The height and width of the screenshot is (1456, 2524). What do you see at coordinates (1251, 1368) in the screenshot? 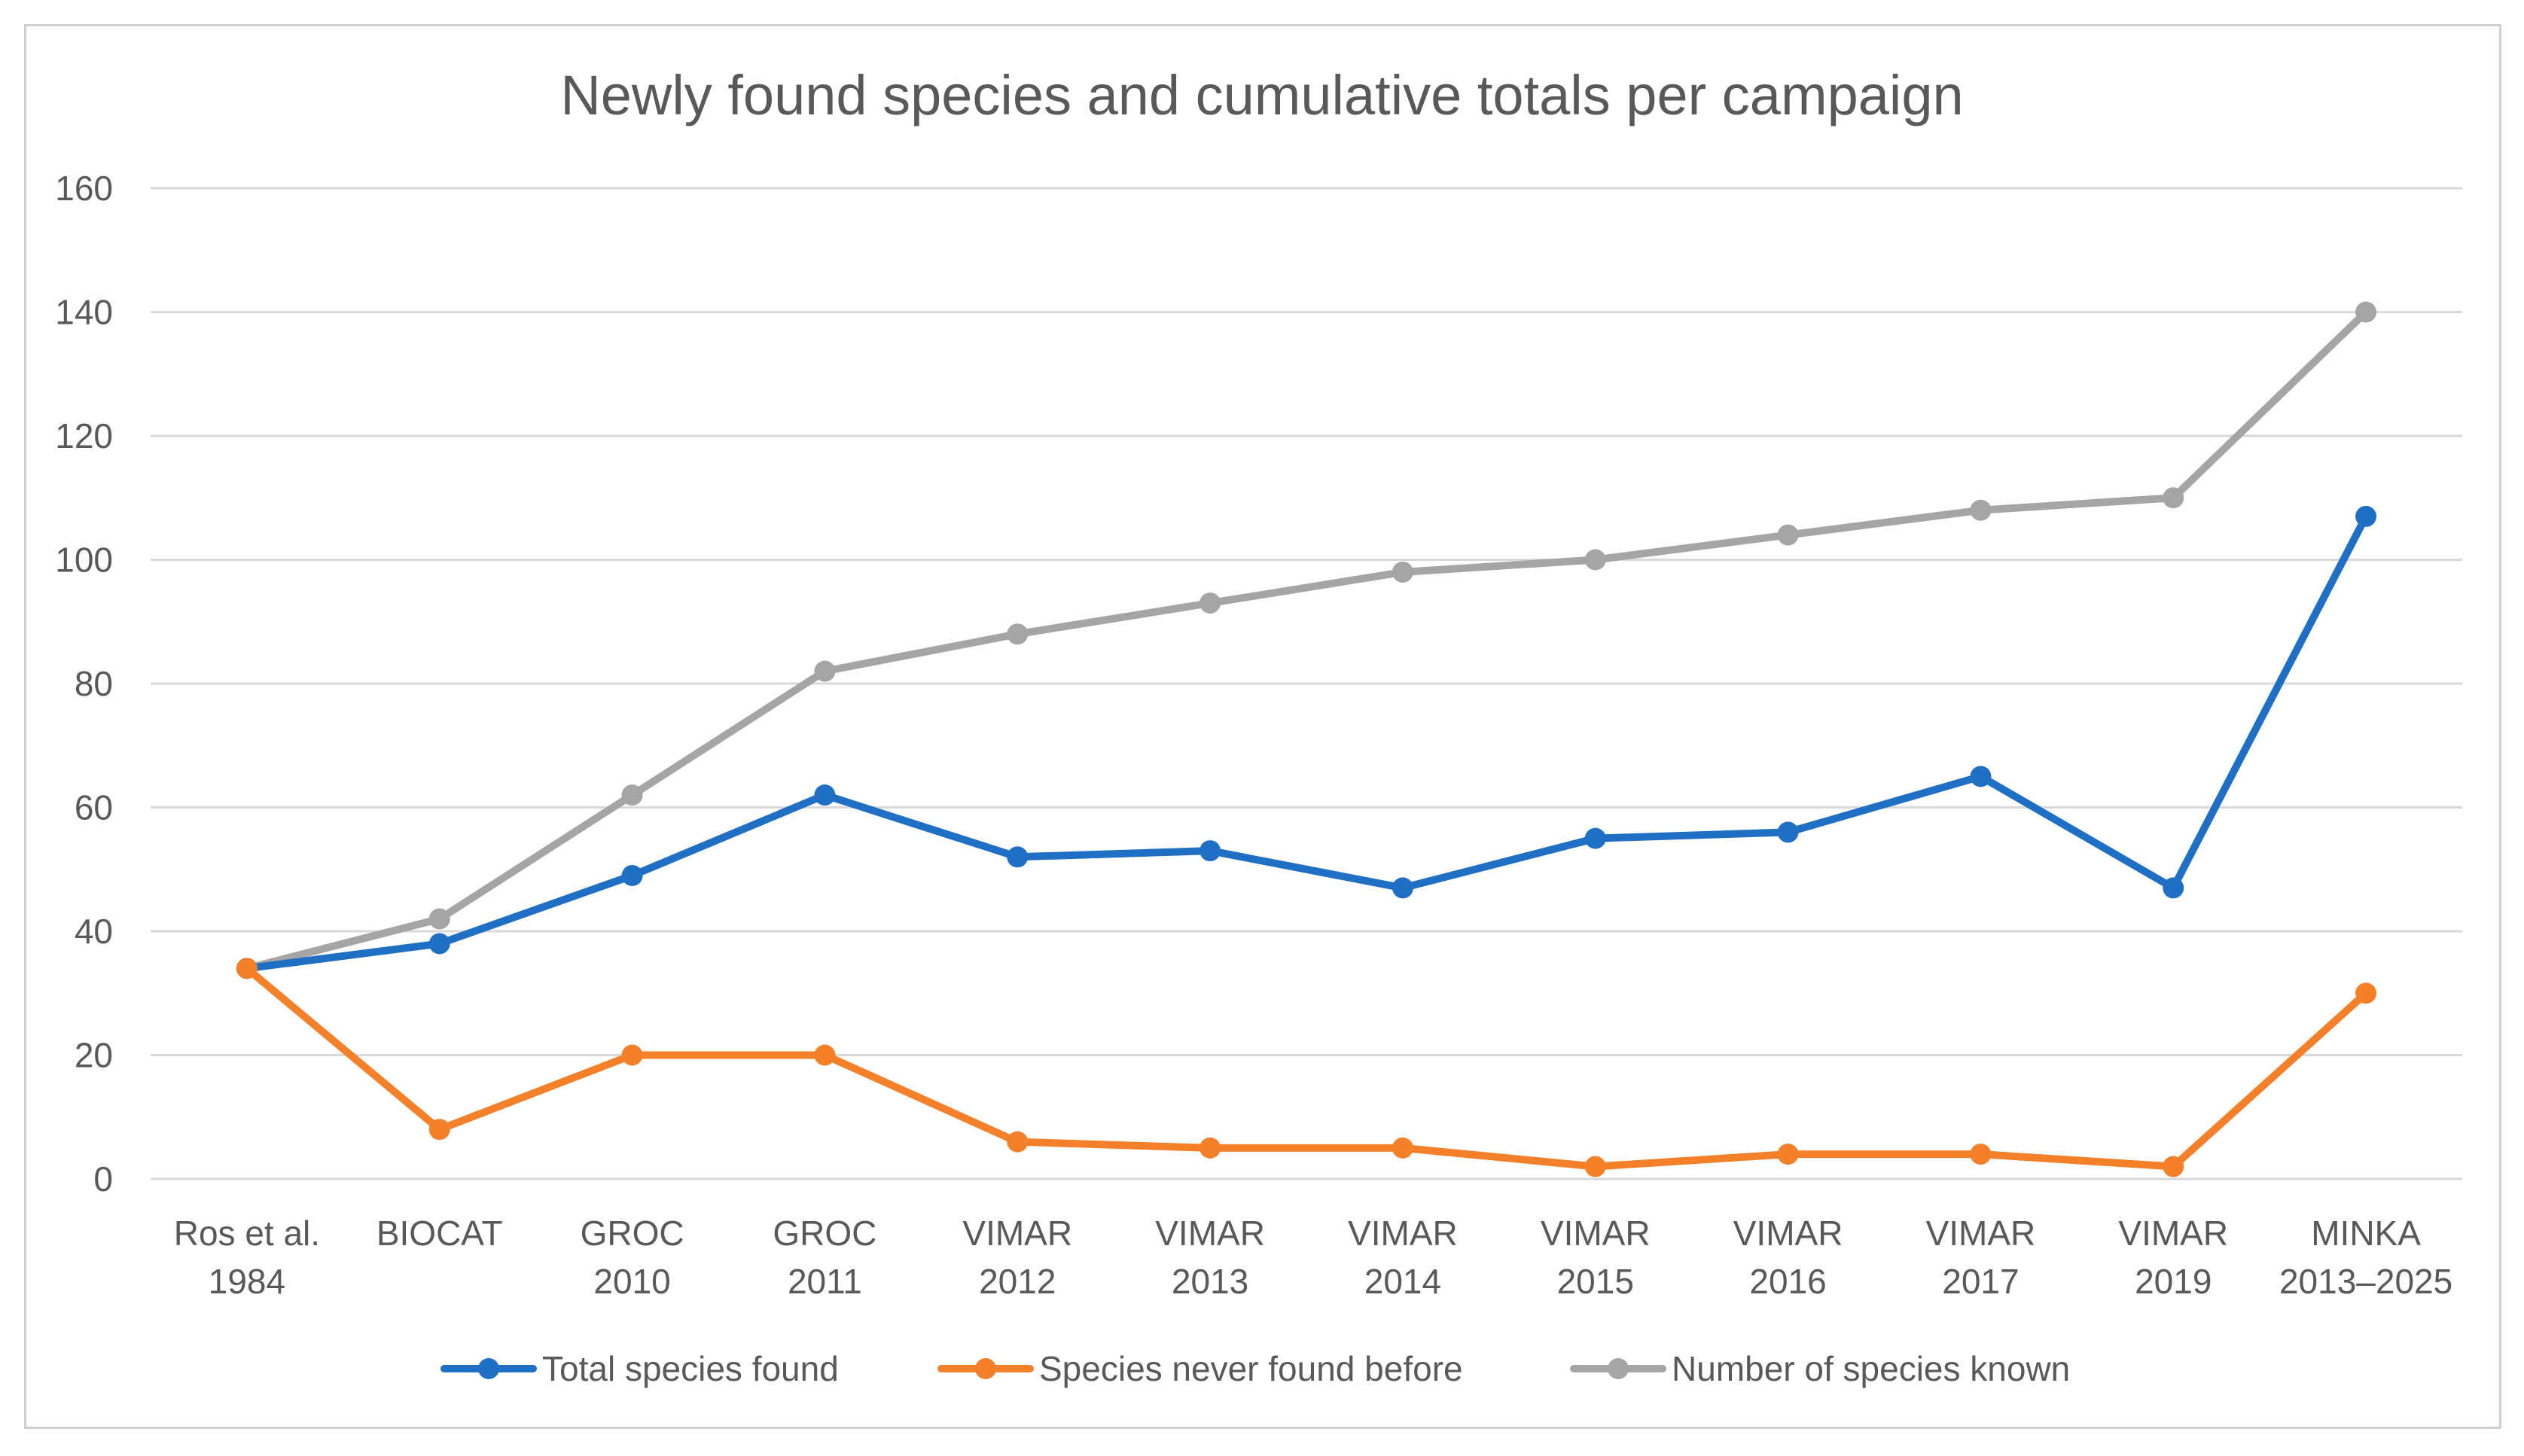
I see `legend-label: Species never found before` at bounding box center [1251, 1368].